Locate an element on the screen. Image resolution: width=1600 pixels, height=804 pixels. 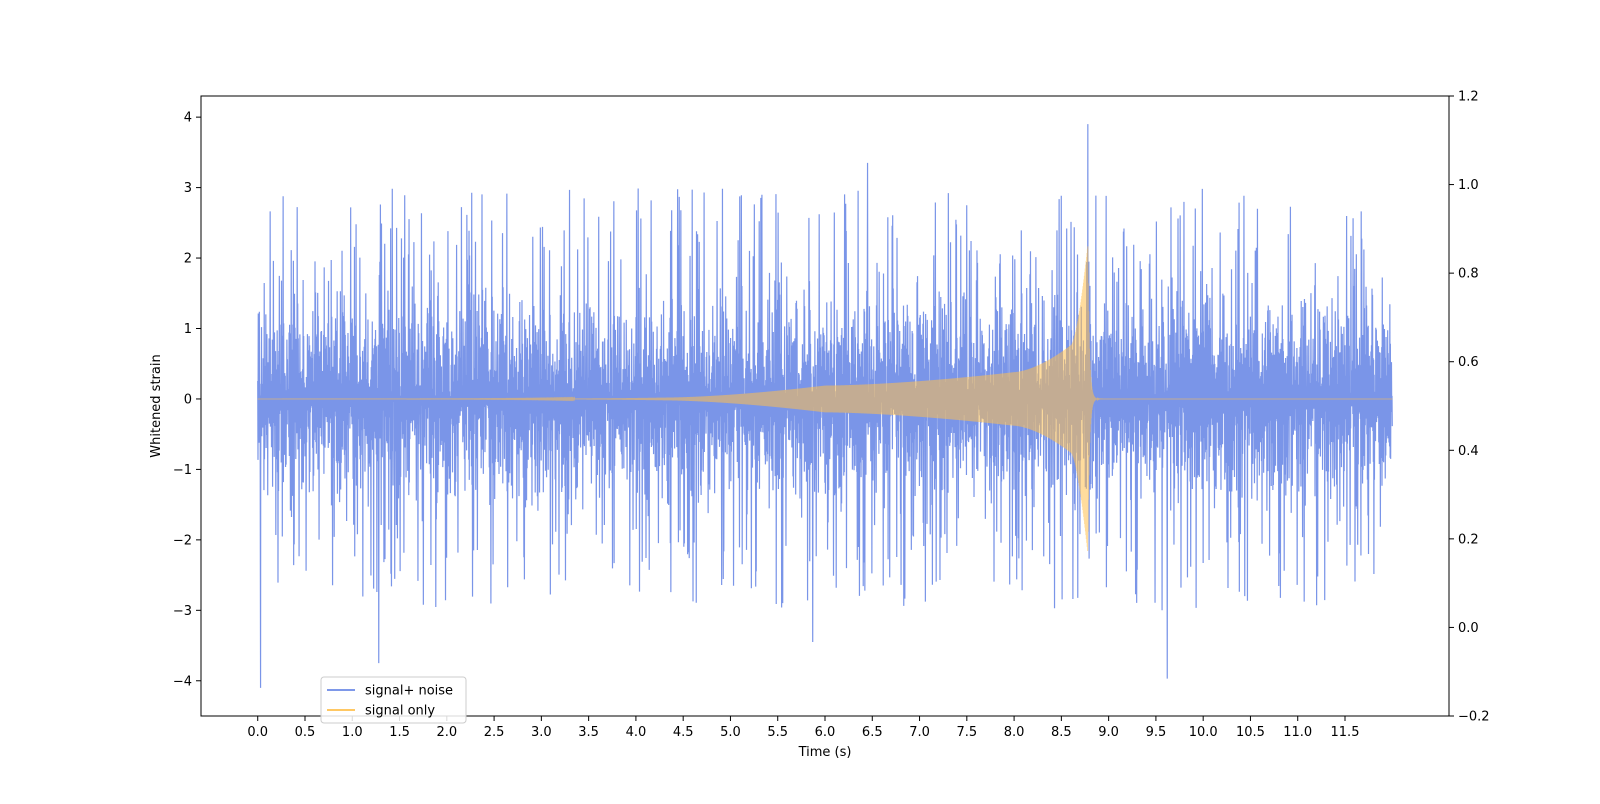
x-tick-label: 9.0 is located at coordinates (1108, 732).